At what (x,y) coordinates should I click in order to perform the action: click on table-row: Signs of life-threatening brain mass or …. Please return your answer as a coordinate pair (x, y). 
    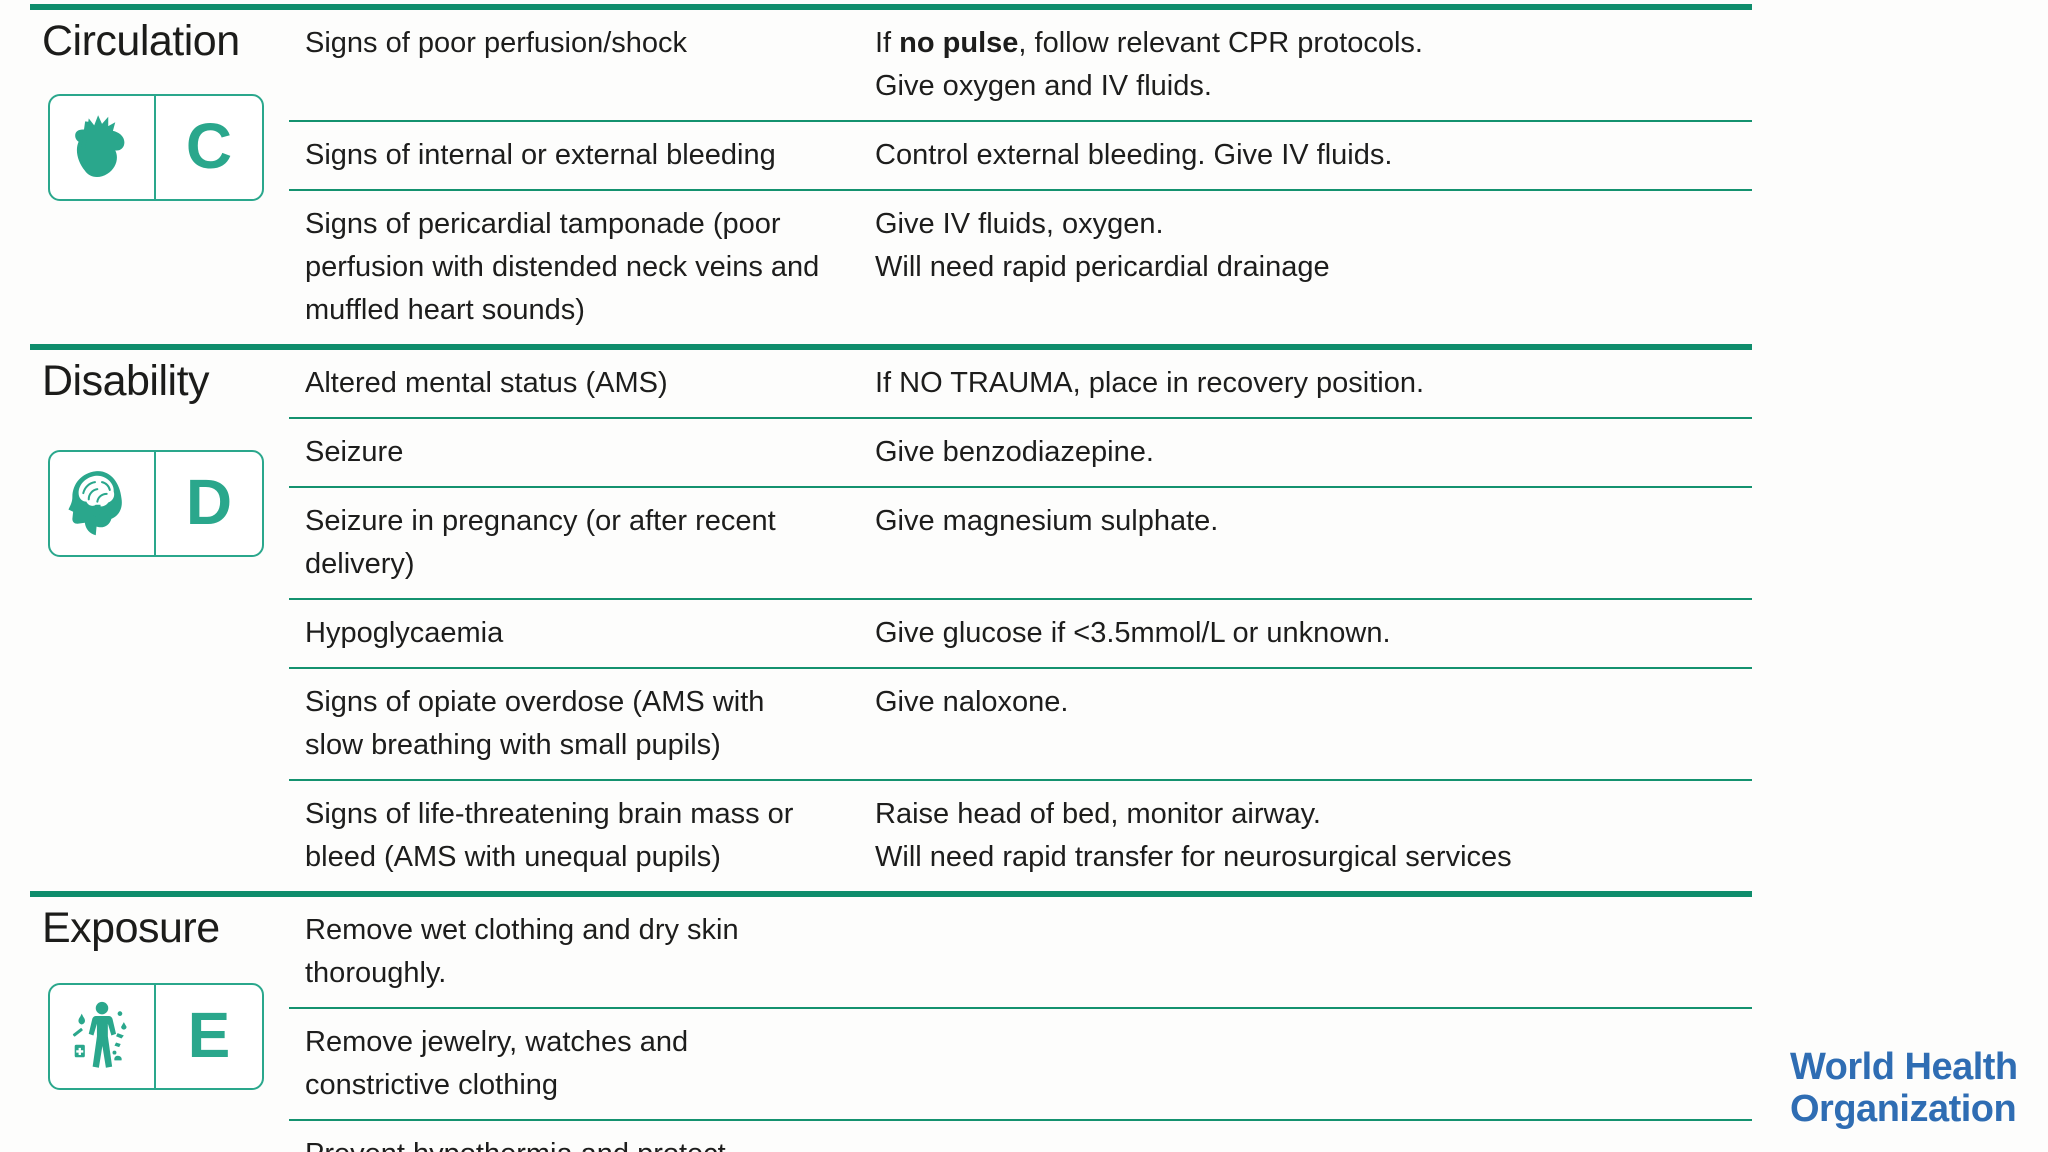
    Looking at the image, I should click on (1020, 835).